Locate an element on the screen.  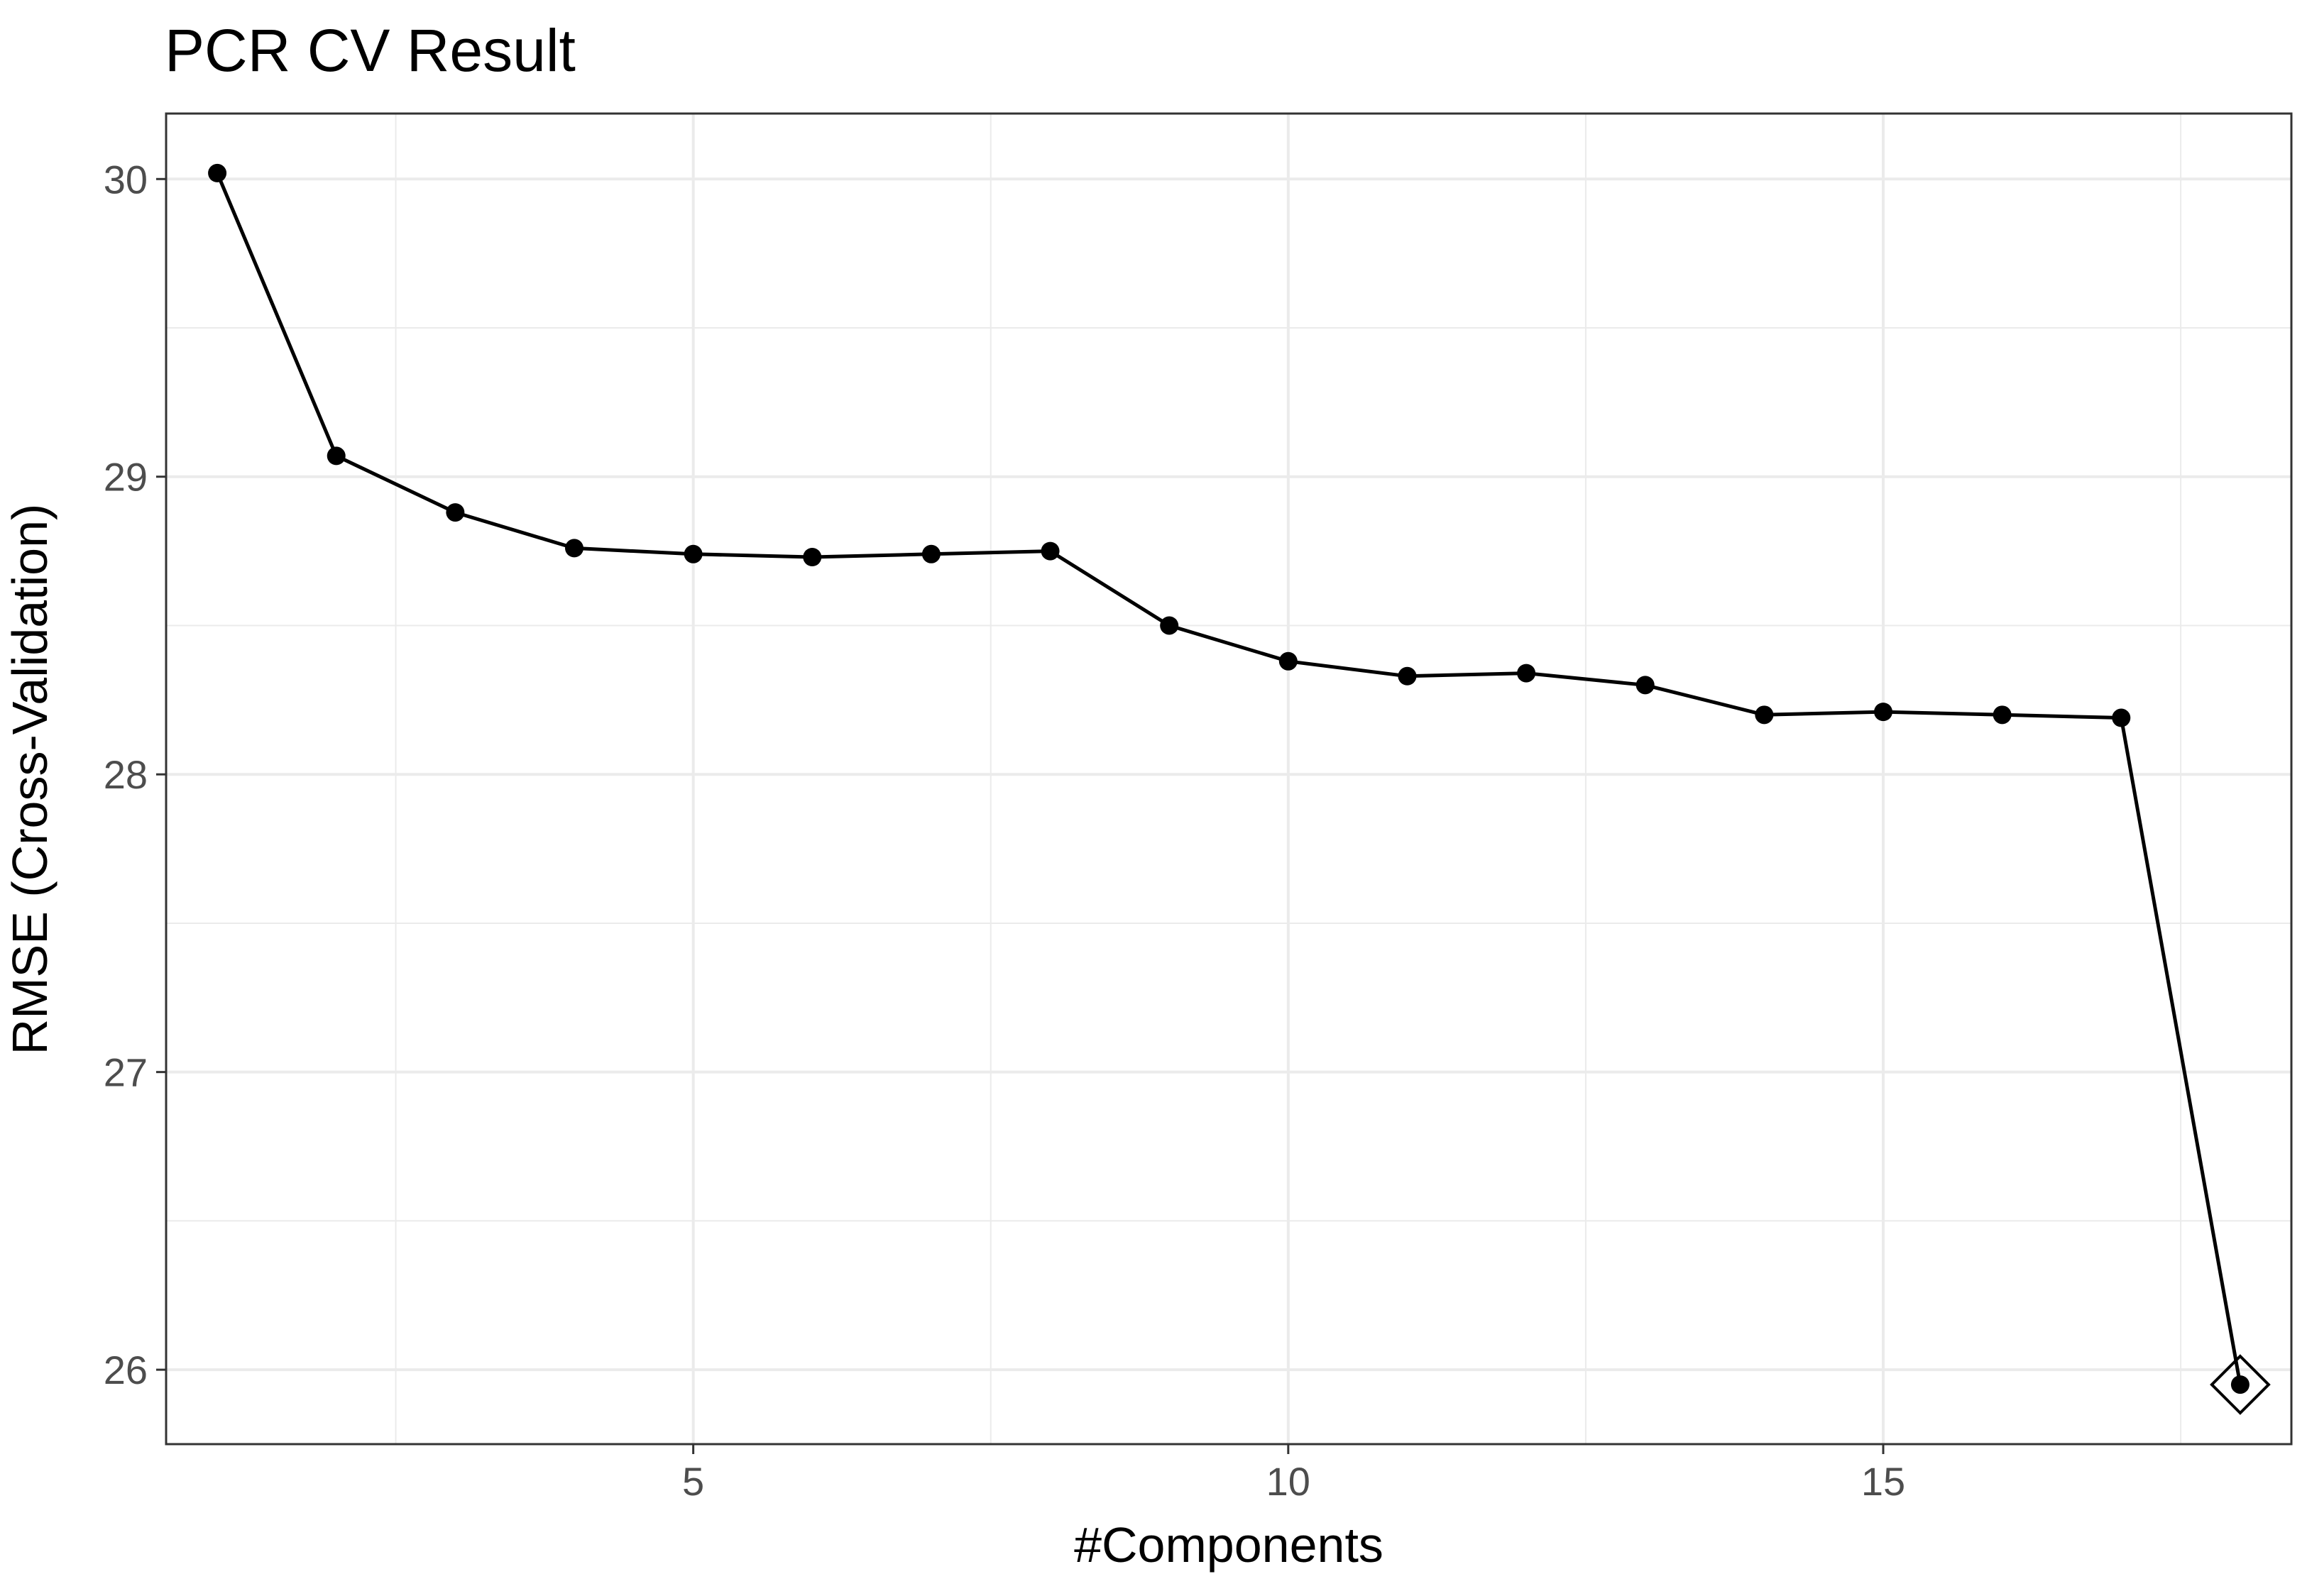
x-tick-label: 10 is located at coordinates (1288, 1481).